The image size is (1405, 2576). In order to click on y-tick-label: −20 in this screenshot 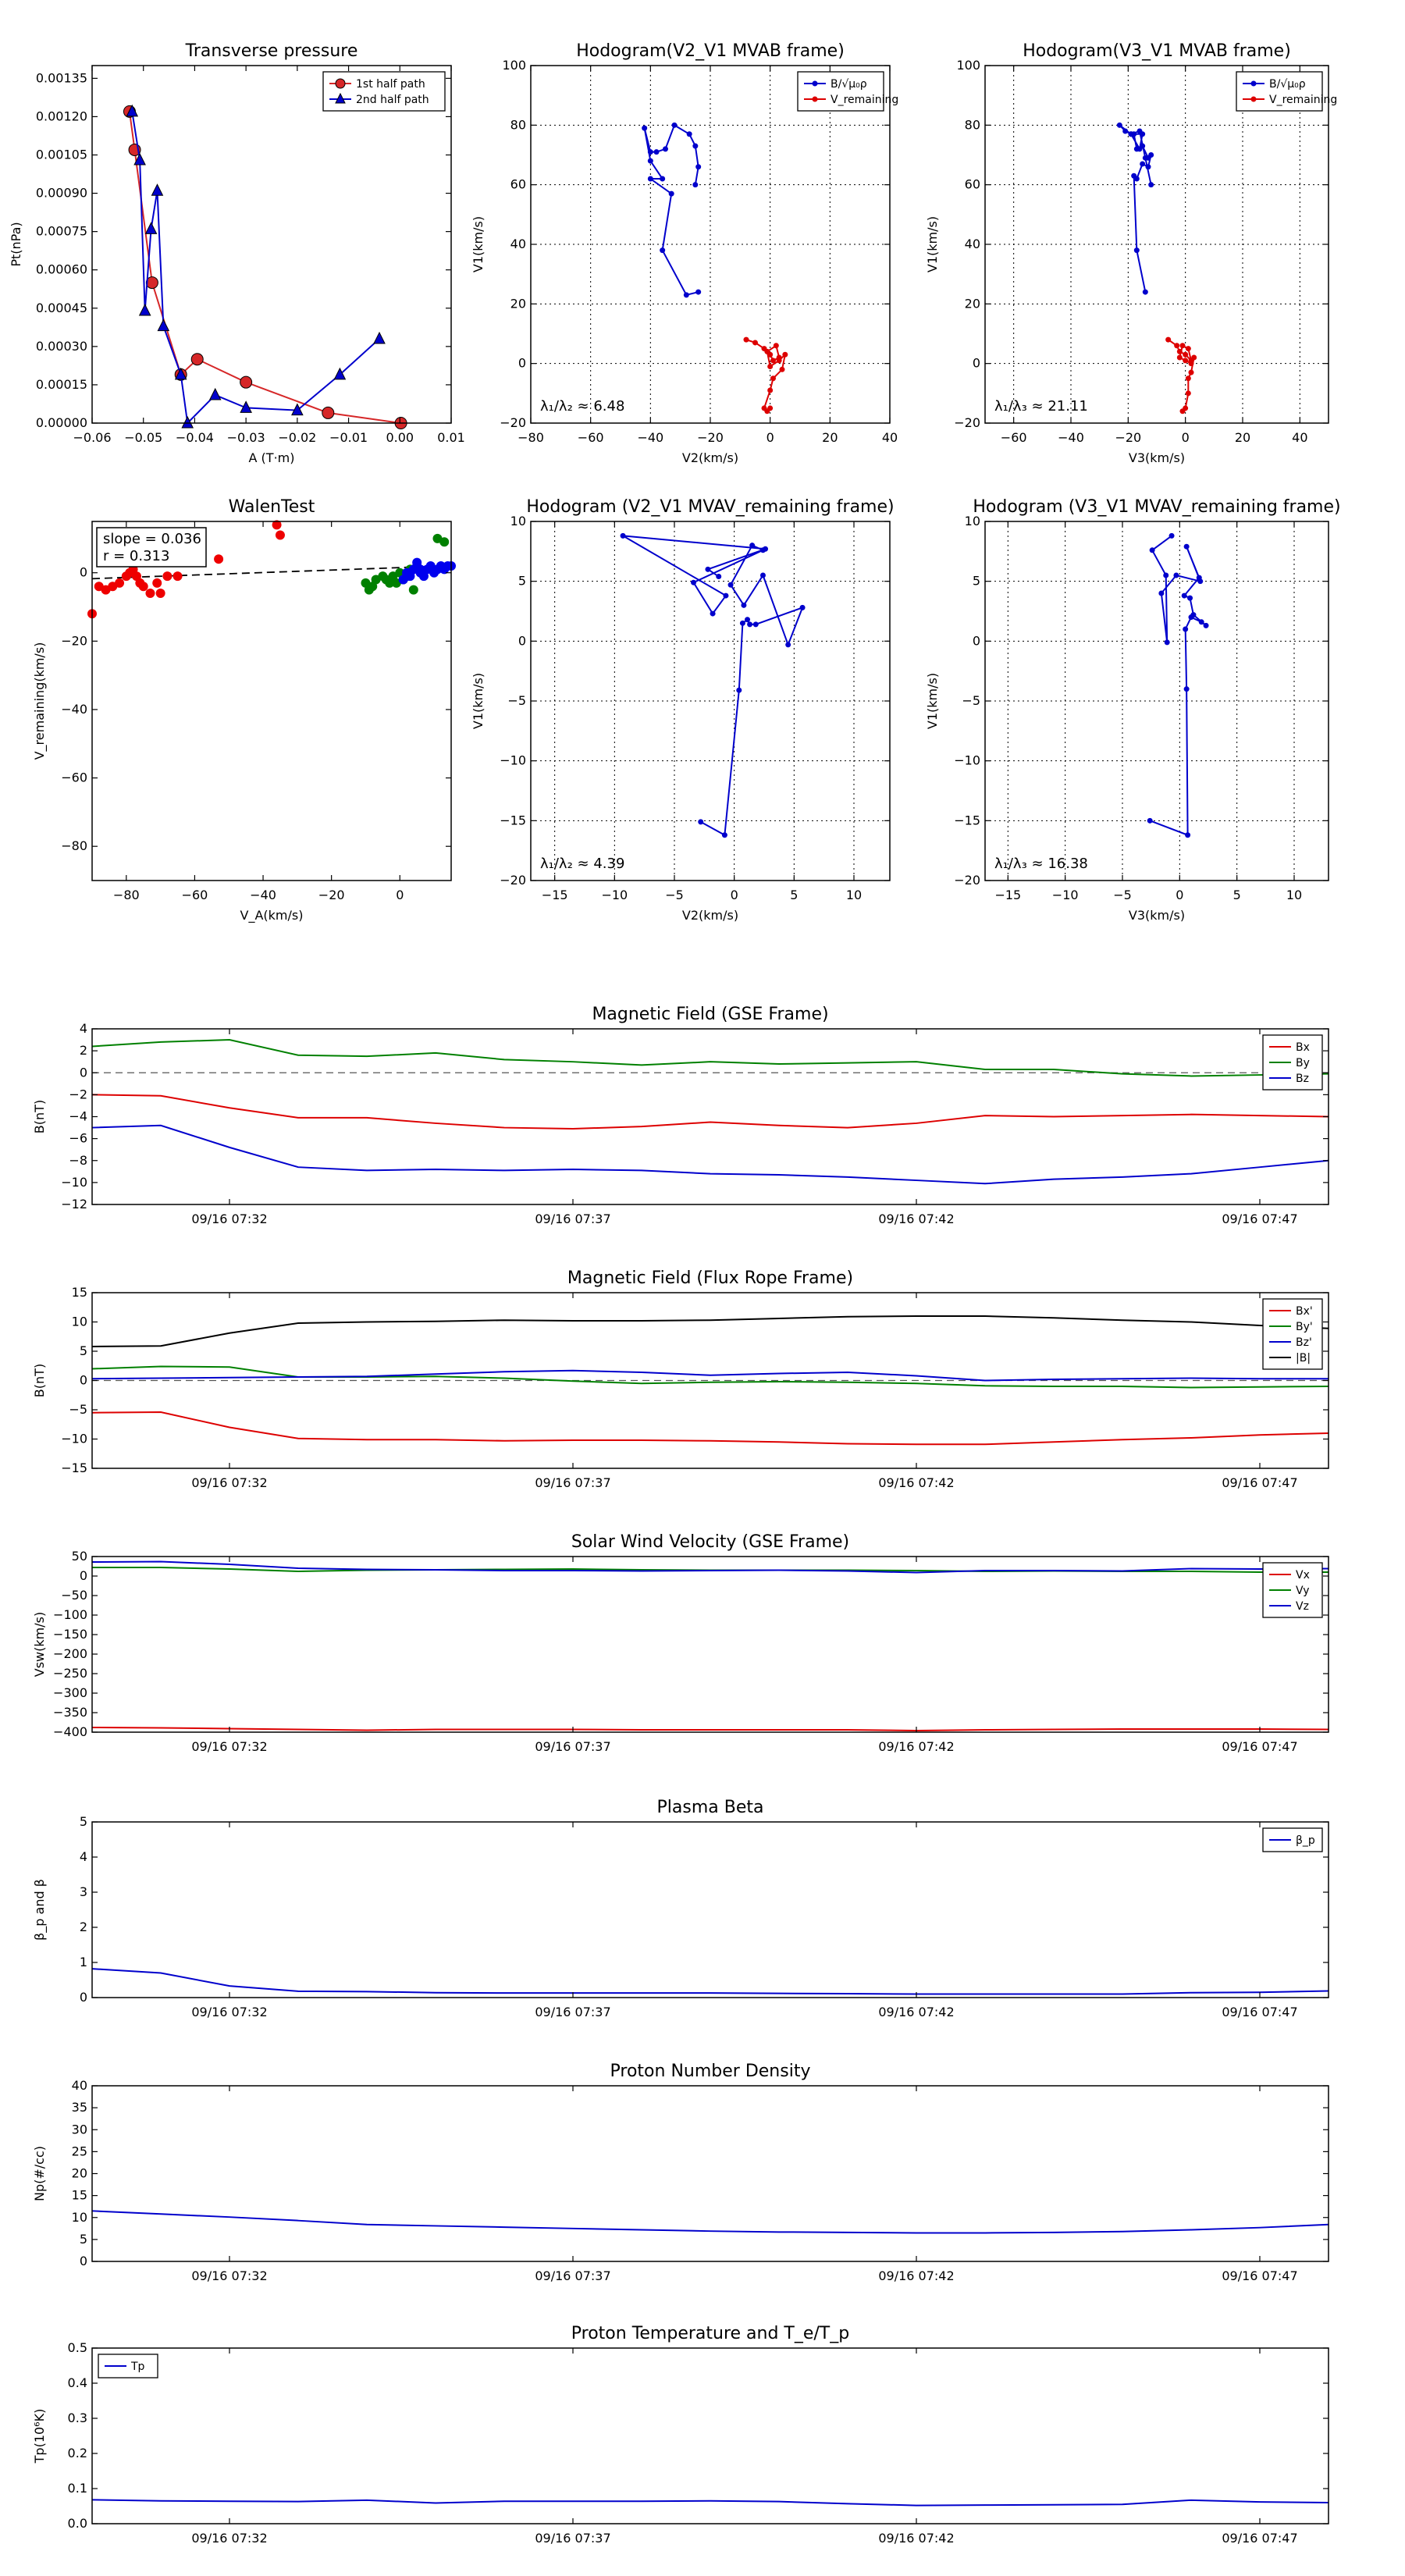, I will do `click(967, 422)`.